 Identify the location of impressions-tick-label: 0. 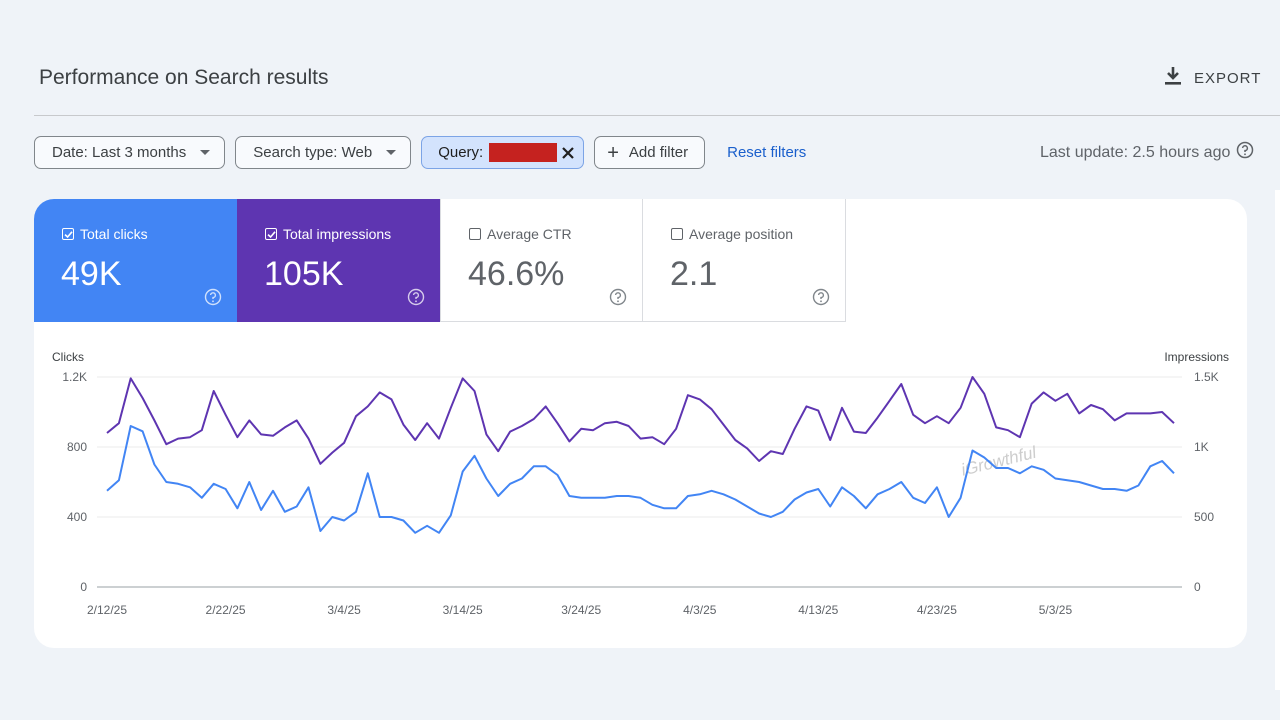
(1197, 587).